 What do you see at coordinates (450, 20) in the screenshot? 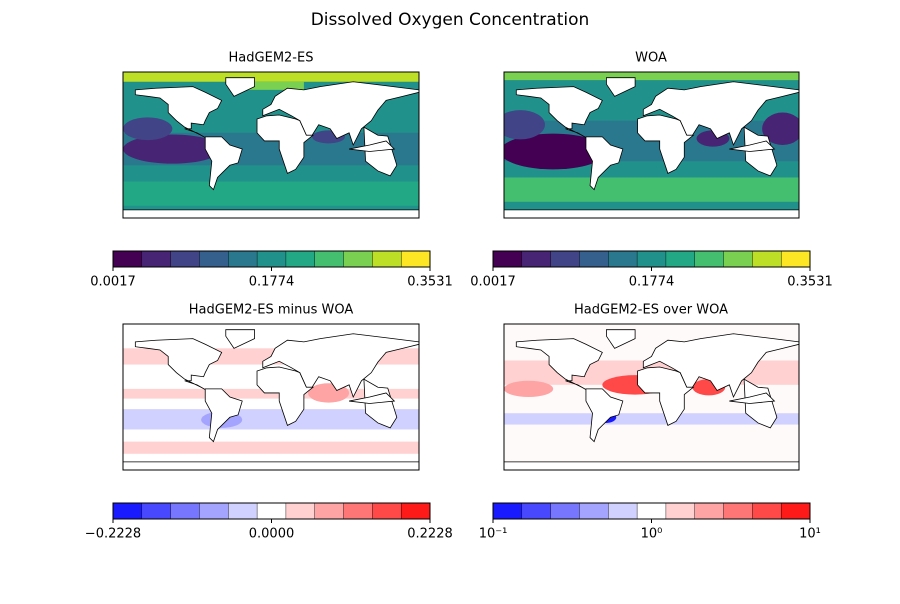
I see `figure-title: Dissolved Oxygen Concentration` at bounding box center [450, 20].